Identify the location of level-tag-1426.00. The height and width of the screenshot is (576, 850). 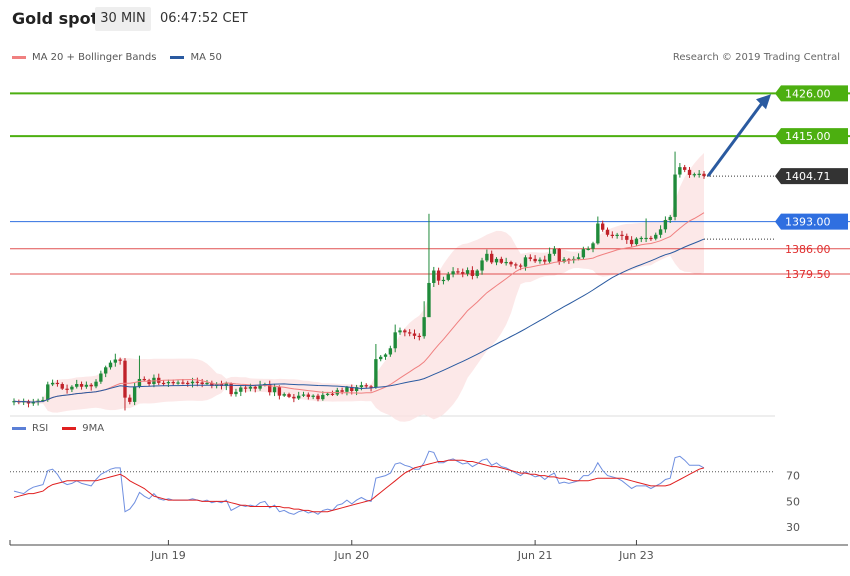
(811, 93).